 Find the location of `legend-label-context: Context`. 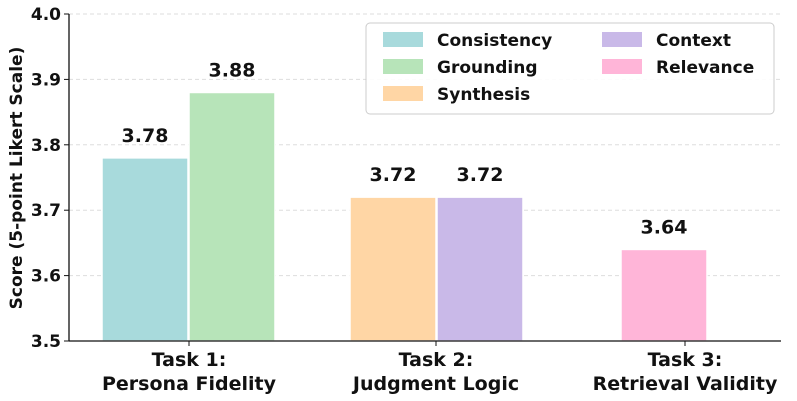

legend-label-context: Context is located at coordinates (693, 41).